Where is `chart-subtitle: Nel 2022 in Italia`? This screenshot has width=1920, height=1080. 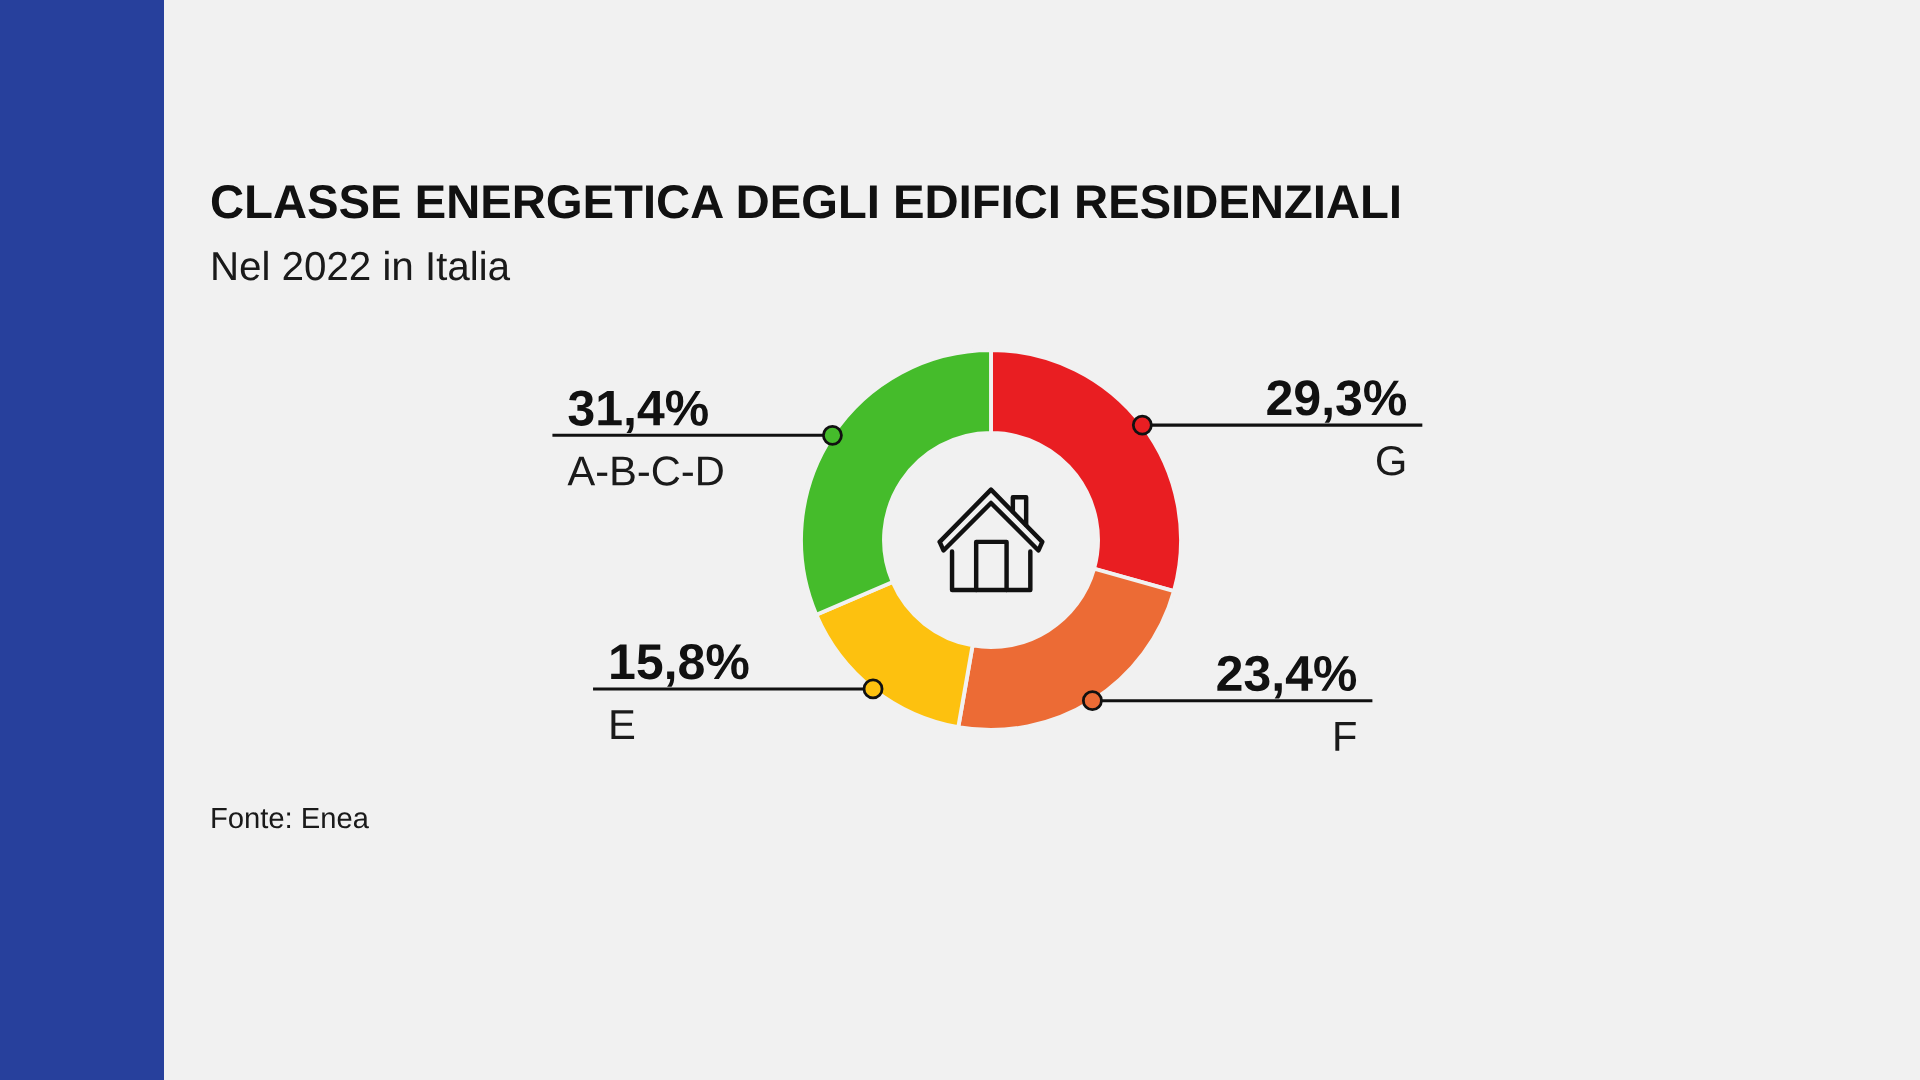
chart-subtitle: Nel 2022 in Italia is located at coordinates (362, 265).